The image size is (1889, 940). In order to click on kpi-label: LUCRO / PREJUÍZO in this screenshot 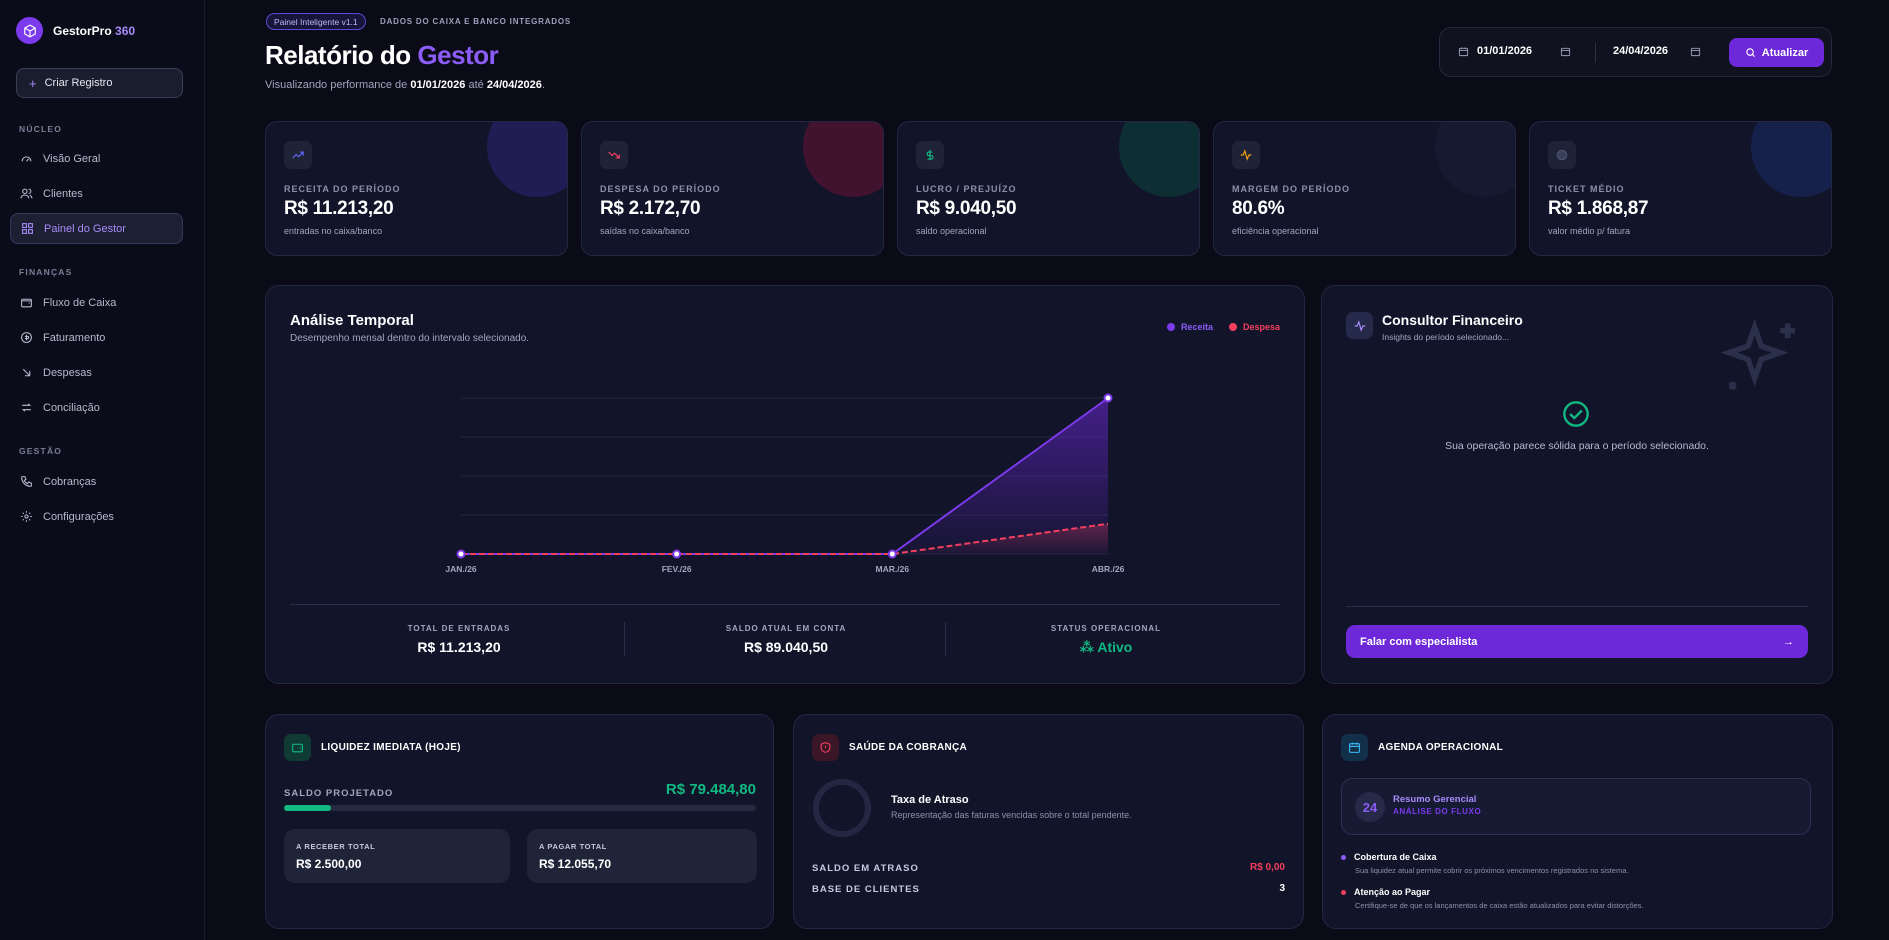, I will do `click(966, 189)`.